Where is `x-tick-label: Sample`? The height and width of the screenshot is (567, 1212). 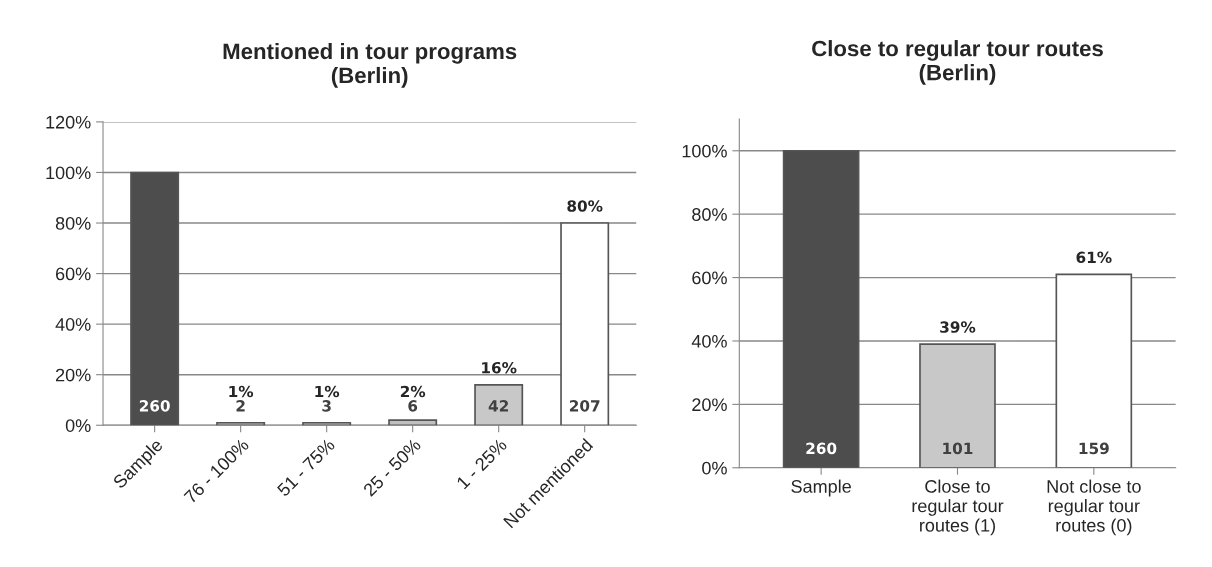 x-tick-label: Sample is located at coordinates (821, 488).